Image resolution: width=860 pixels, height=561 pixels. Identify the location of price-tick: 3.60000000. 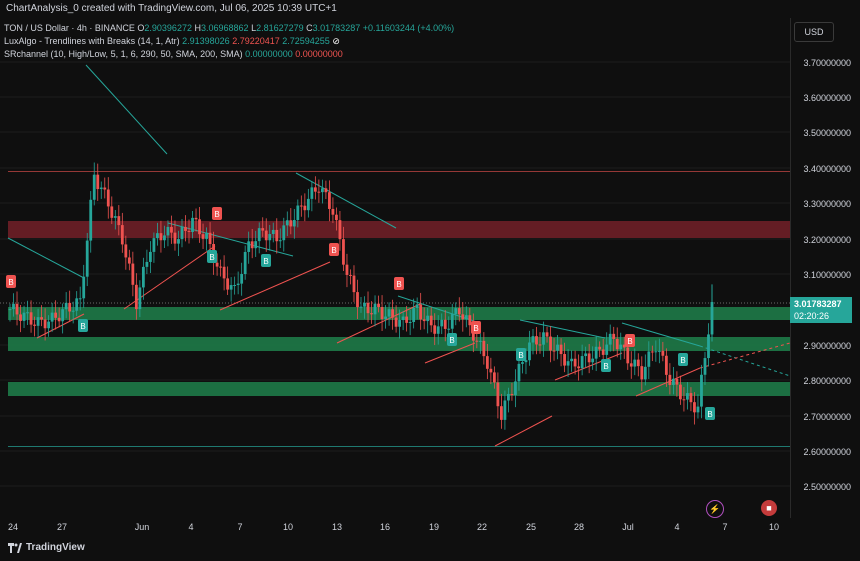
(827, 98).